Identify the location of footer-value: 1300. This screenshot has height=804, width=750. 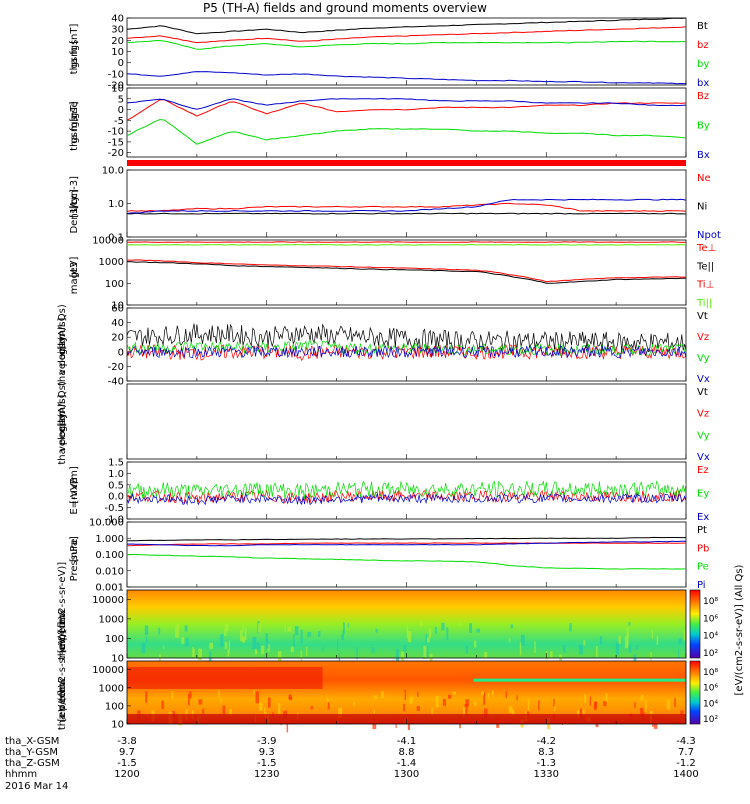
(406, 774).